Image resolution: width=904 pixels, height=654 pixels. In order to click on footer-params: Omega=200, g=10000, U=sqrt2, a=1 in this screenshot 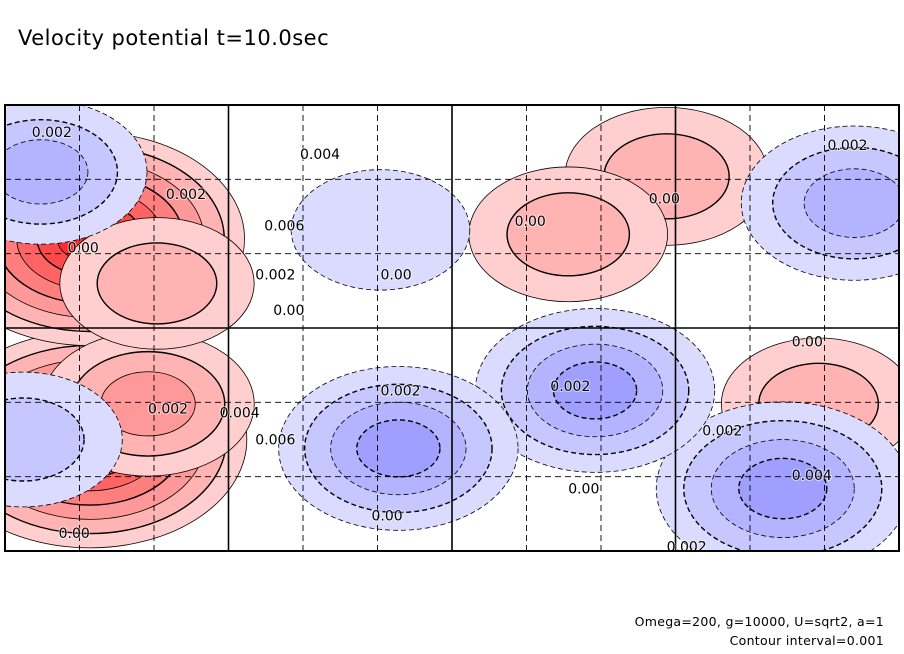, I will do `click(759, 621)`.